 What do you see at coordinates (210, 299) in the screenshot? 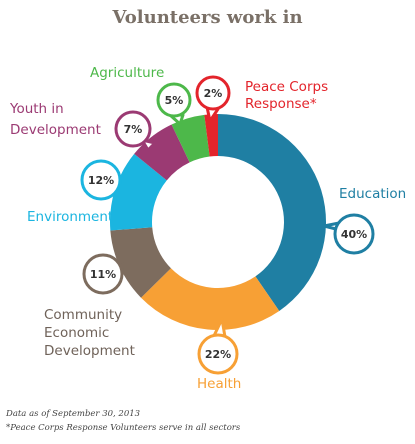
I see `slice-health` at bounding box center [210, 299].